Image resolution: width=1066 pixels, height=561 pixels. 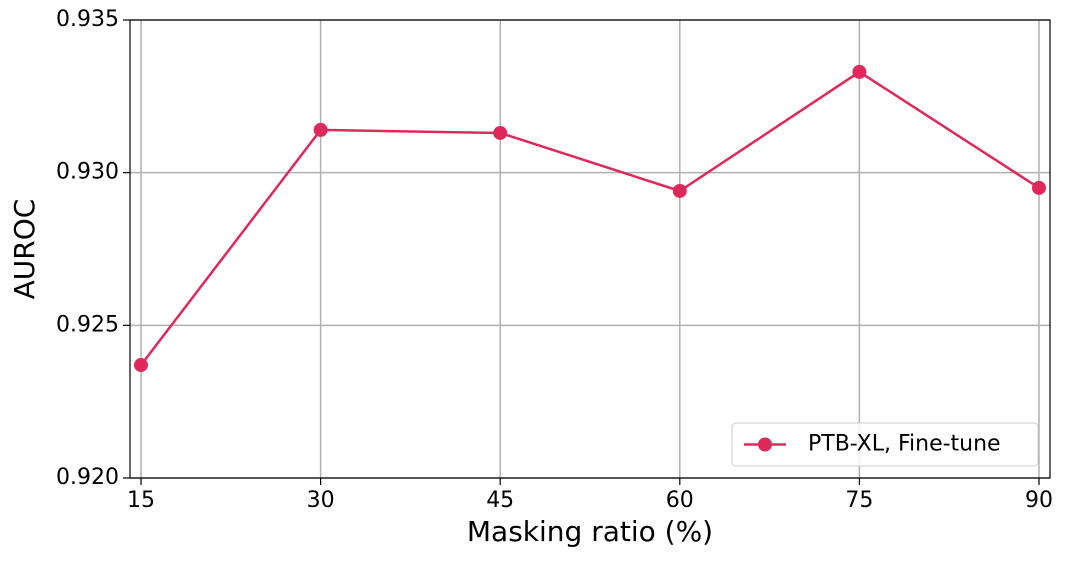 What do you see at coordinates (321, 500) in the screenshot?
I see `x-tick-label: 30` at bounding box center [321, 500].